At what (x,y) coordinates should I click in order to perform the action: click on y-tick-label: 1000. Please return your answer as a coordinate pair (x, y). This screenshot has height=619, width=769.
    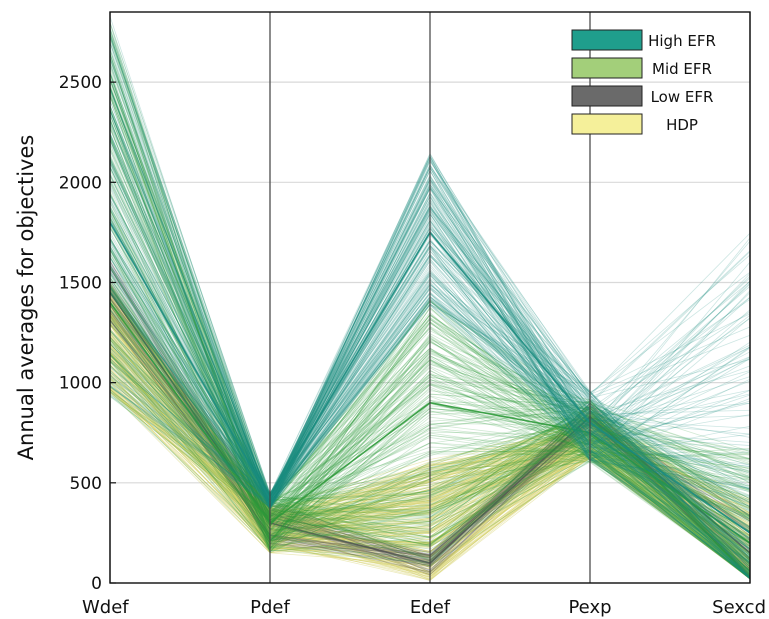
    Looking at the image, I should click on (80, 384).